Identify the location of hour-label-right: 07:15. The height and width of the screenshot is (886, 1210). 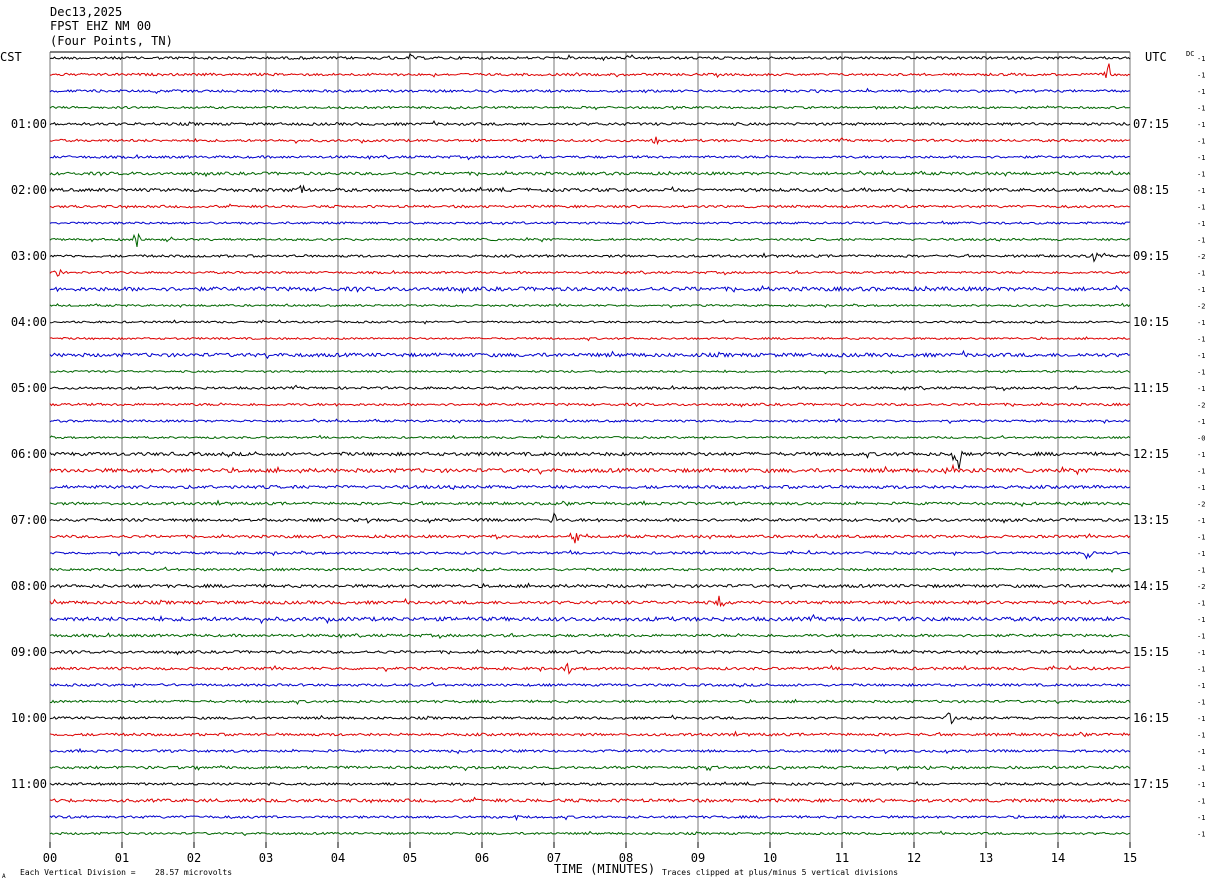
(1151, 124).